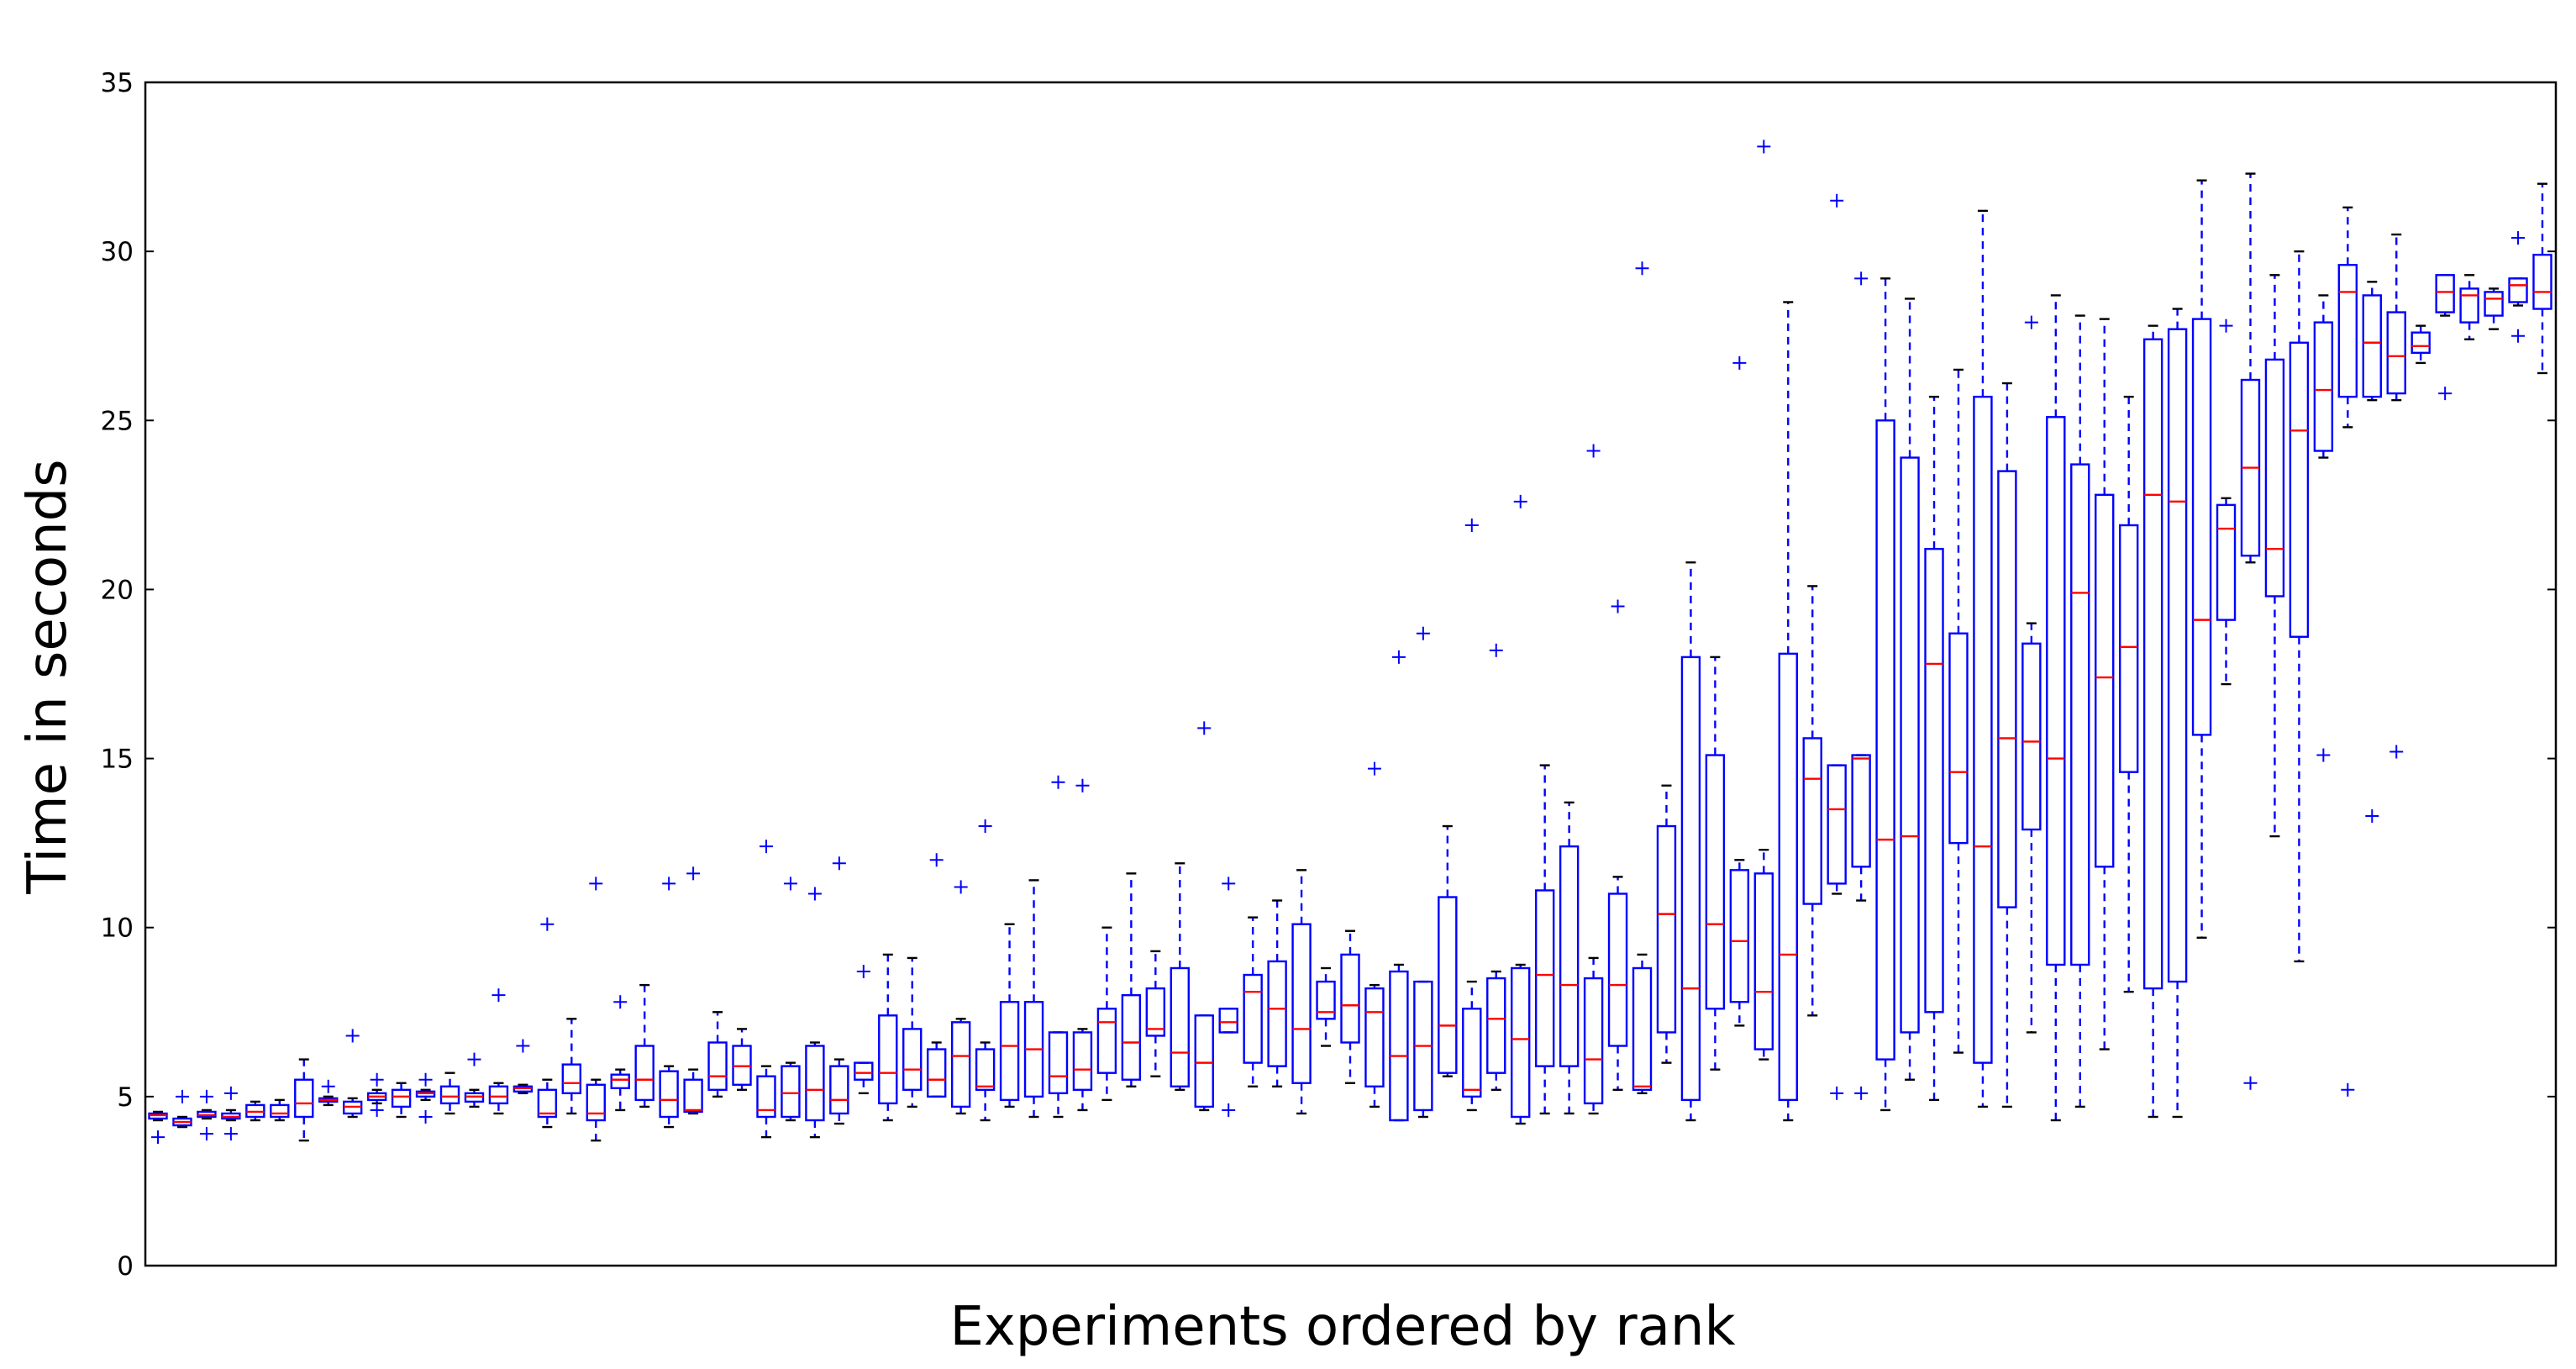 This screenshot has width=2576, height=1369. What do you see at coordinates (117, 929) in the screenshot?
I see `y-tick-label: 10` at bounding box center [117, 929].